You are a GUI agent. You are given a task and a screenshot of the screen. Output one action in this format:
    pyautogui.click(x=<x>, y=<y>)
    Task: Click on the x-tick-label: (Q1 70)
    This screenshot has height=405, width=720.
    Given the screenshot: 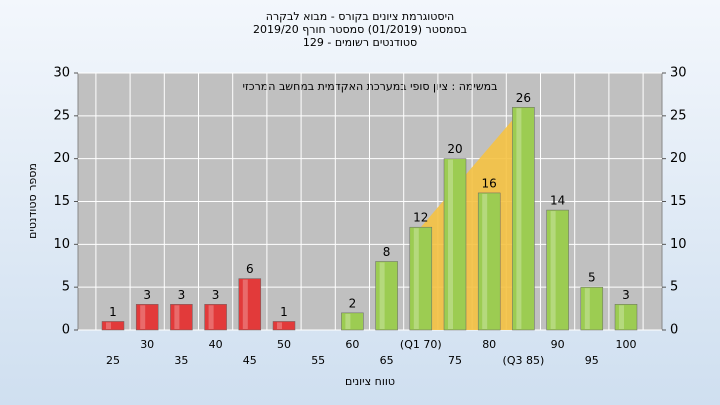 What is the action you would take?
    pyautogui.click(x=421, y=344)
    